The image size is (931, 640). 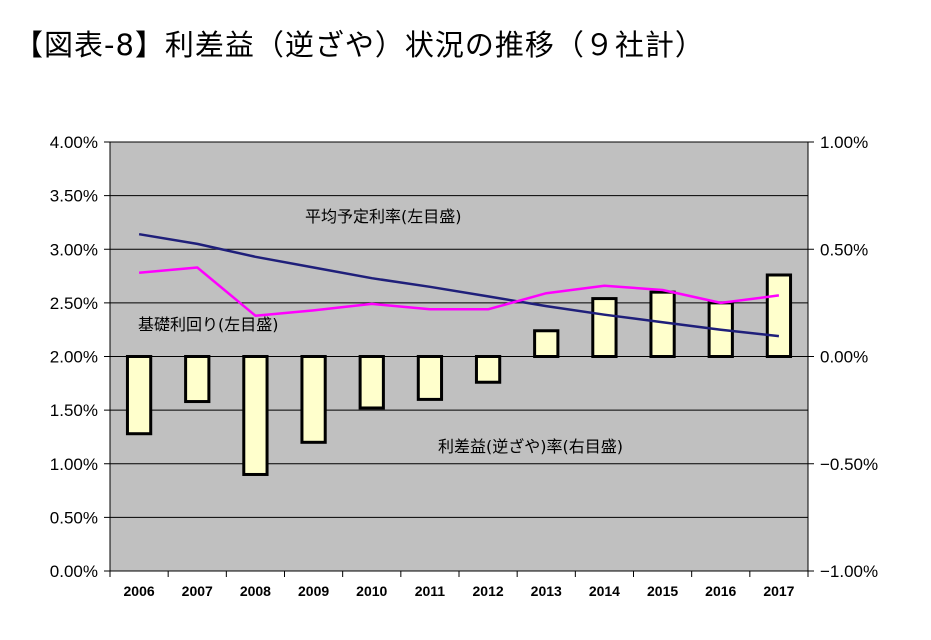 I want to click on left-tick-label: 4.00%, so click(x=74, y=142).